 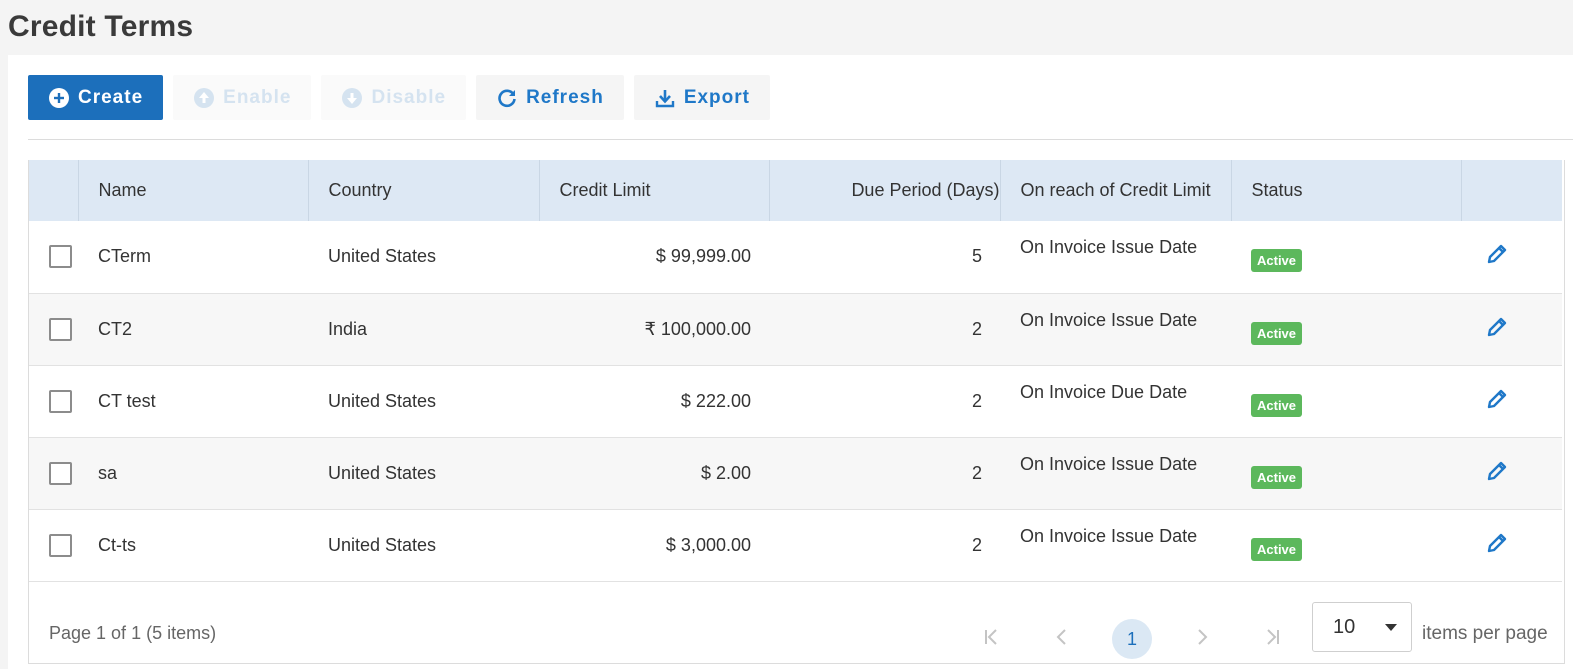 I want to click on last-page-button, so click(x=1272, y=639).